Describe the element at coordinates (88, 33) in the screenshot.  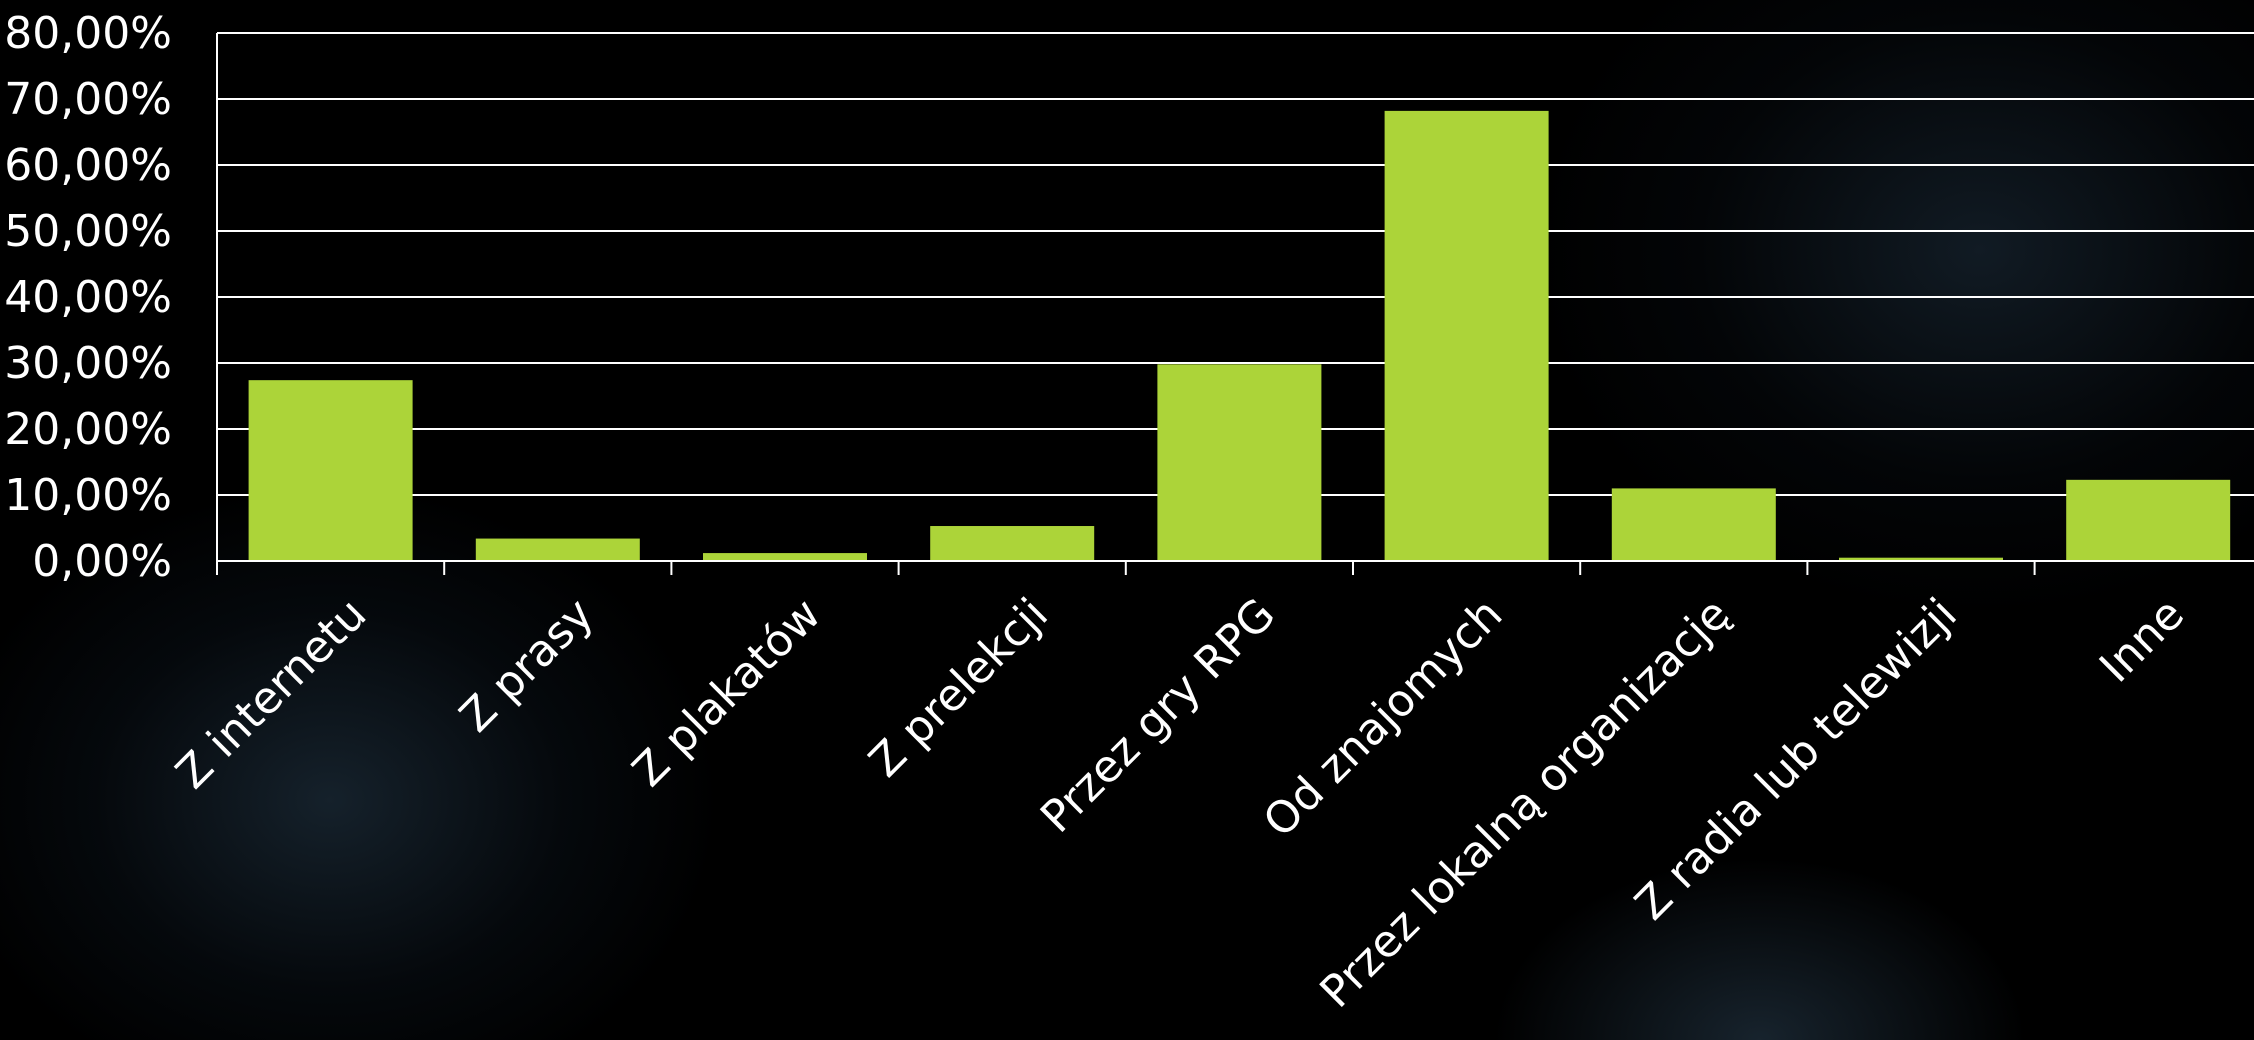
I see `y-tick-label: 80,00%` at that location.